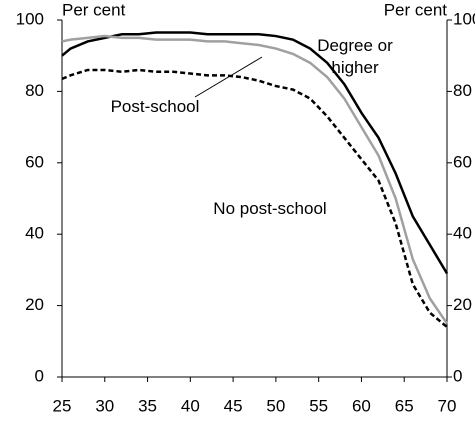  I want to click on y2-axis-label: Per cent, so click(416, 9).